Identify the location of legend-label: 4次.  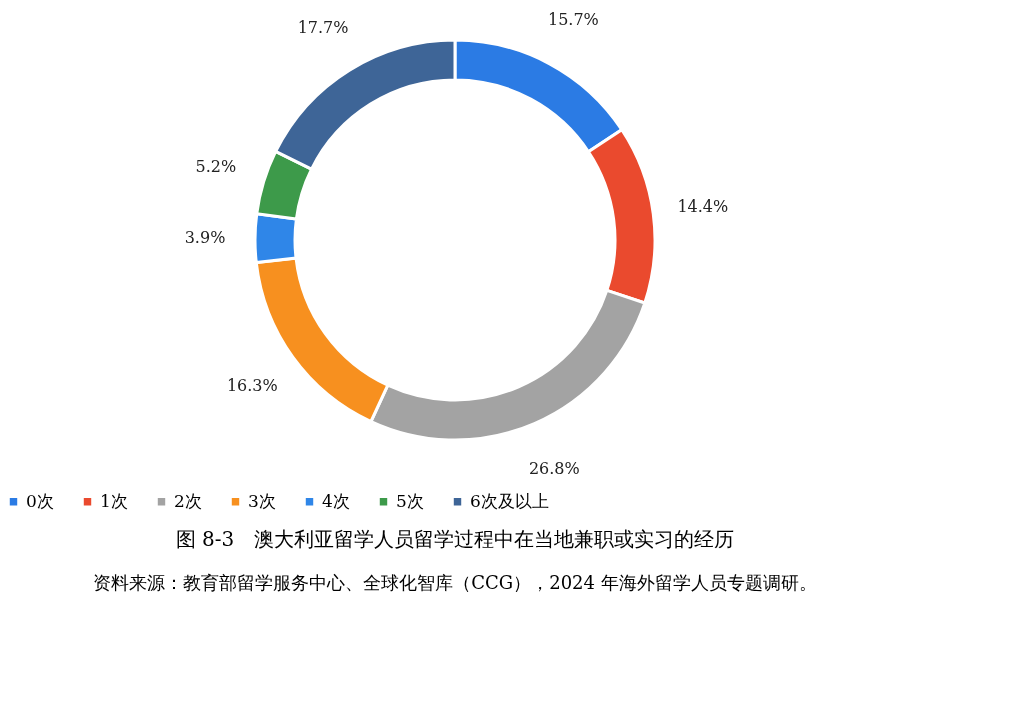
(336, 500).